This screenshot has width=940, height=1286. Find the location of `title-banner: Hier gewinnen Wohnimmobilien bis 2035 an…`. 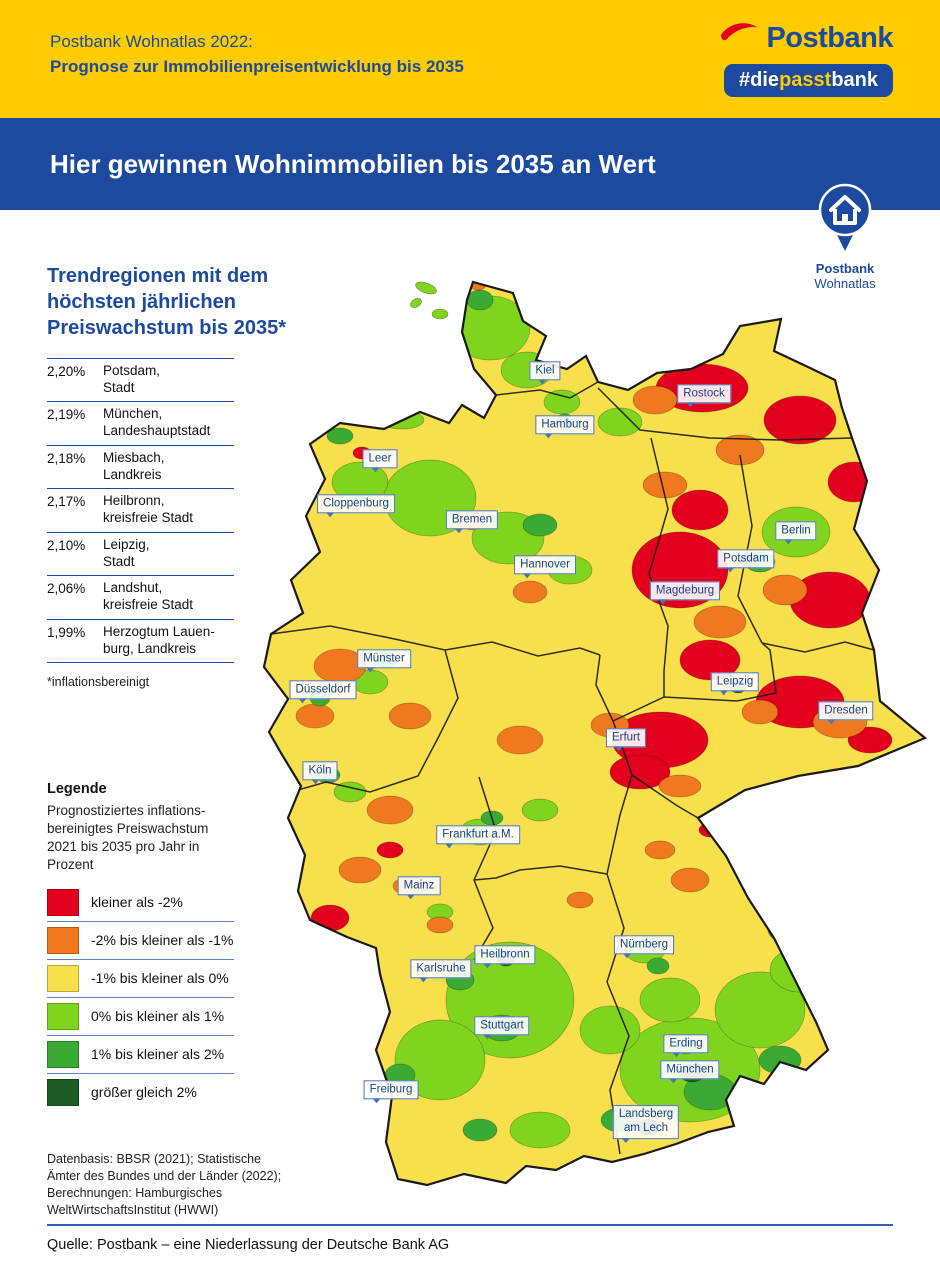

title-banner: Hier gewinnen Wohnimmobilien bis 2035 an… is located at coordinates (470, 164).